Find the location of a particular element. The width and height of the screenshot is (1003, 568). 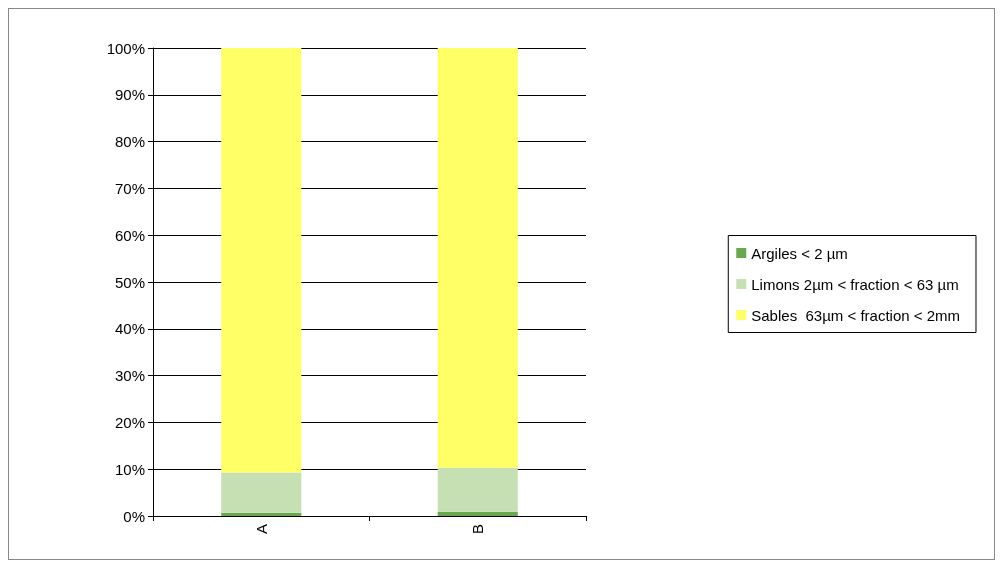

x-tick-label: A is located at coordinates (261, 529).